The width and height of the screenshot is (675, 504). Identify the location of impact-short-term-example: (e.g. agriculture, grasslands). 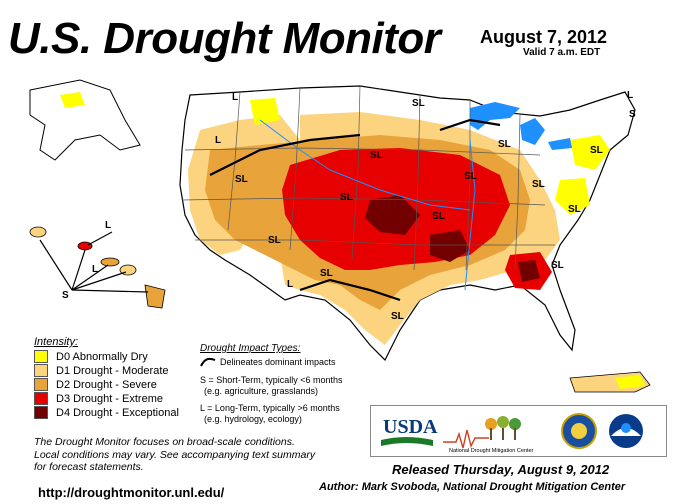
(261, 391).